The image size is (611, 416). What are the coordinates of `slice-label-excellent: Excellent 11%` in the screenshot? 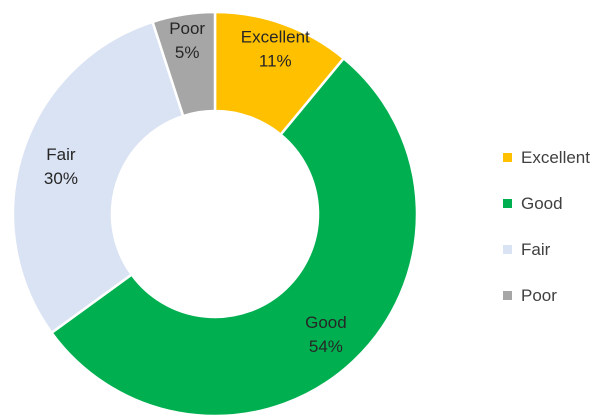 It's located at (275, 49).